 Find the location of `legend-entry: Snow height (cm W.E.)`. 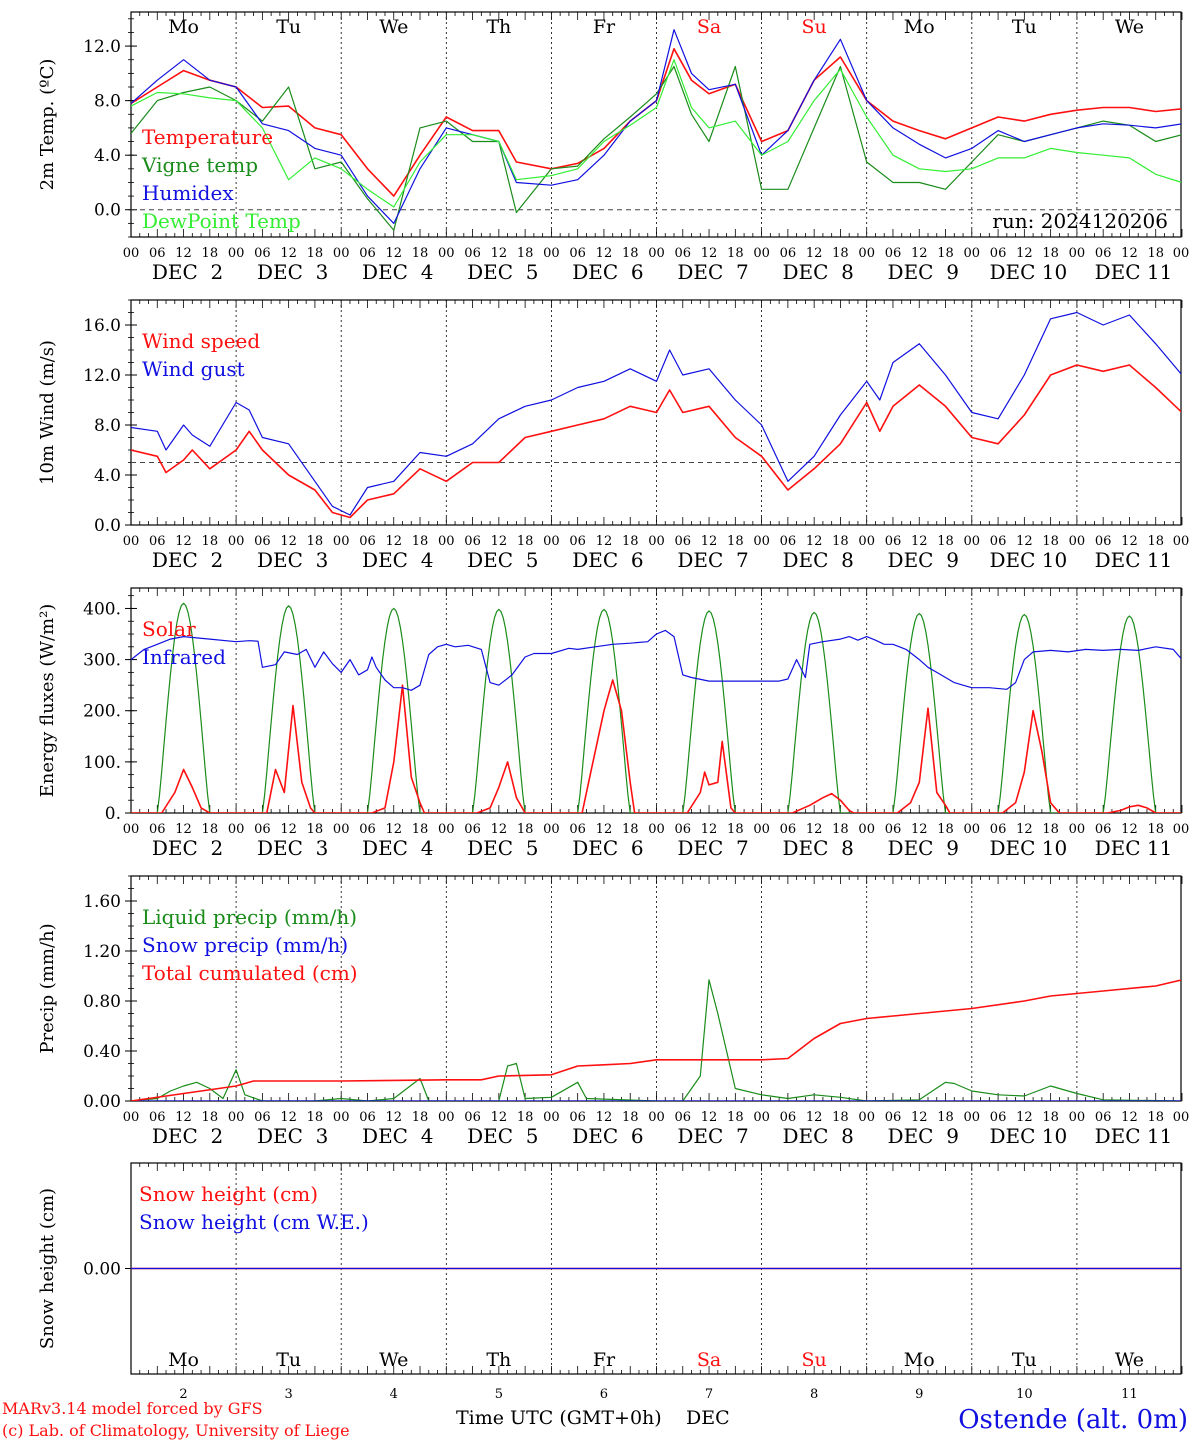

legend-entry: Snow height (cm W.E.) is located at coordinates (254, 1222).